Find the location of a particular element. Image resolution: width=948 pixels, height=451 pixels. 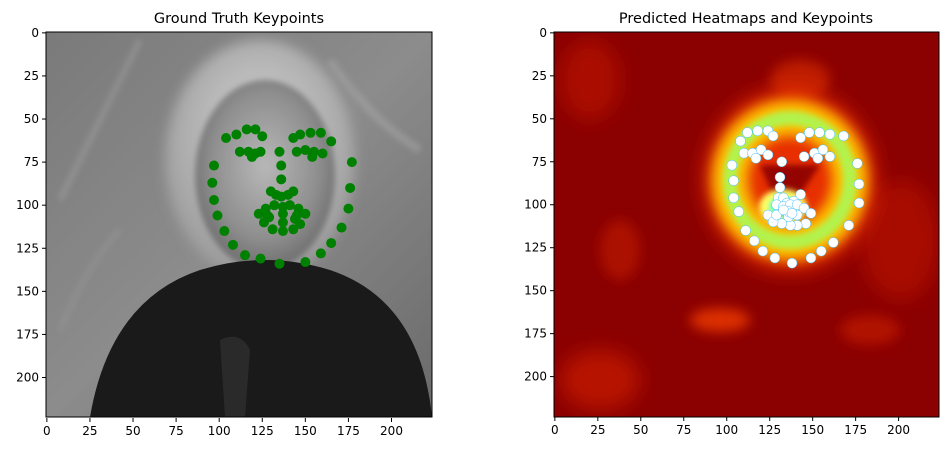

y-axis-ticks-right: 0 25 50 75 100 125 150 175 200 is located at coordinates (539, 205).